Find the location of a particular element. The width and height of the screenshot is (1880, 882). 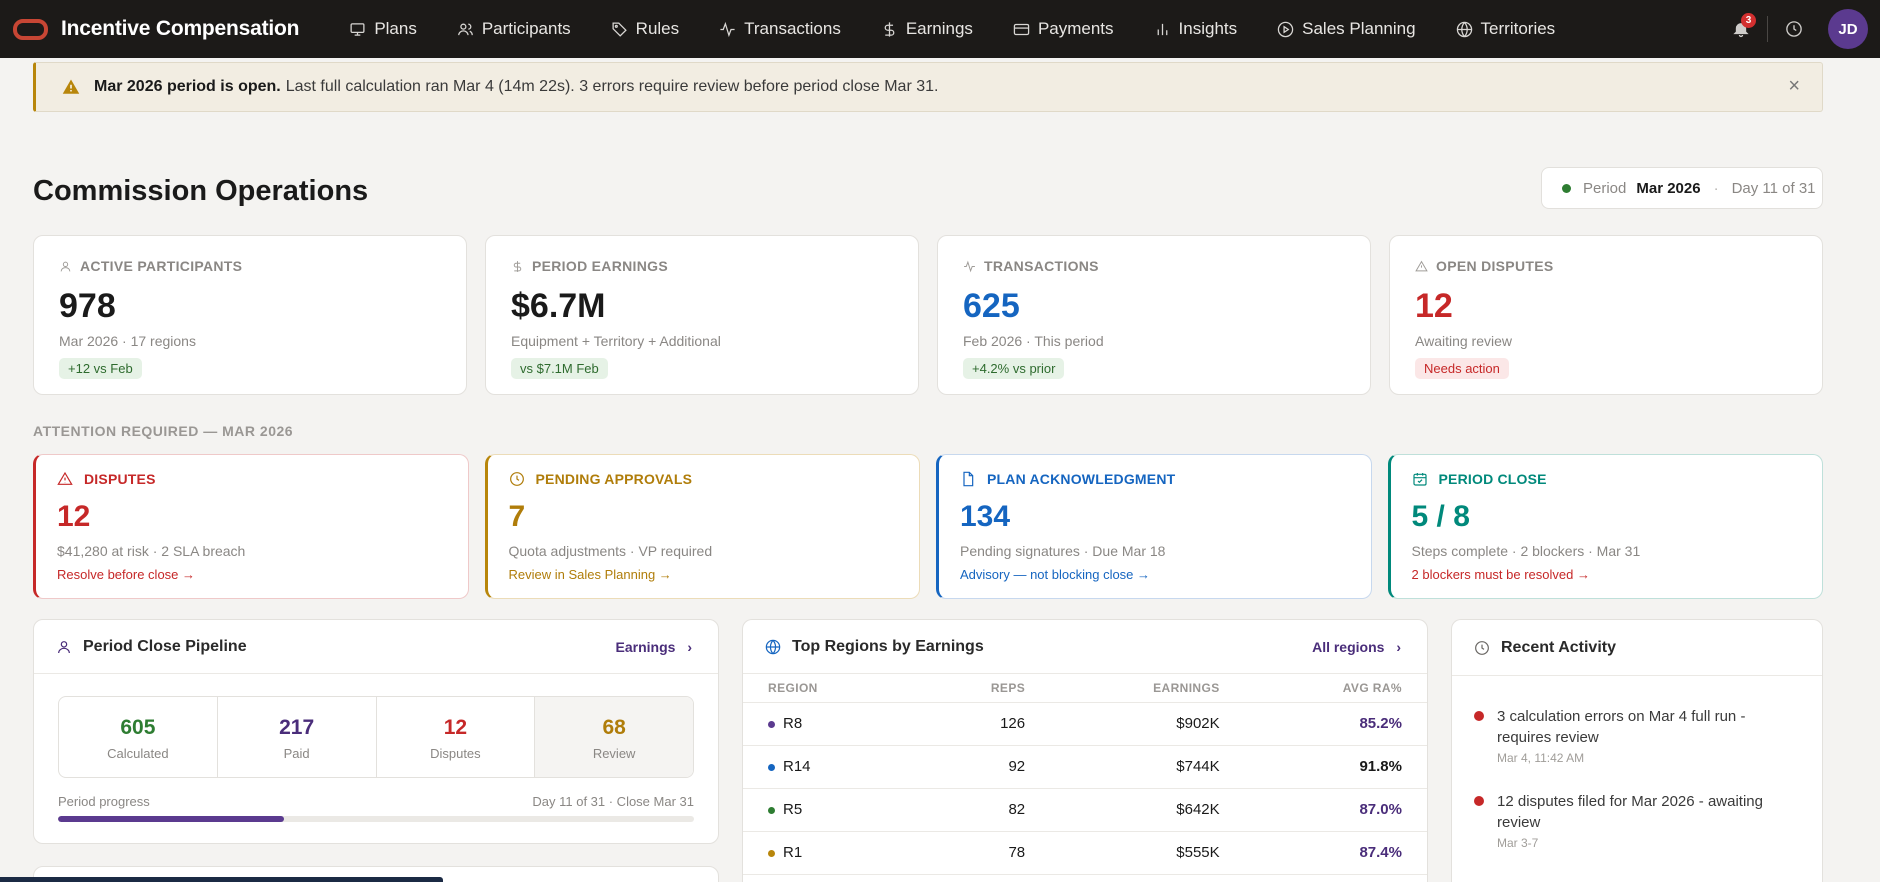

table-row: R5 82 $642K 87.0% is located at coordinates (1085, 810).